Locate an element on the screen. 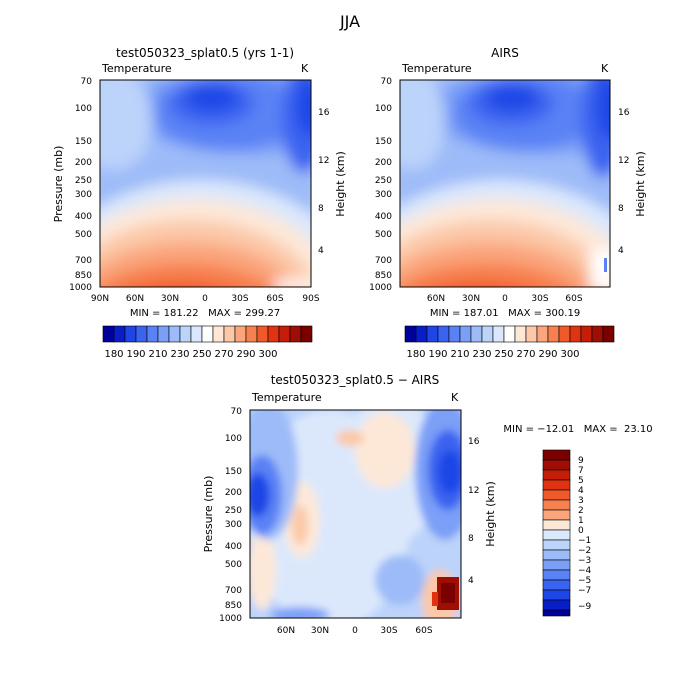  y-tick-label: 100 is located at coordinates (383, 109).